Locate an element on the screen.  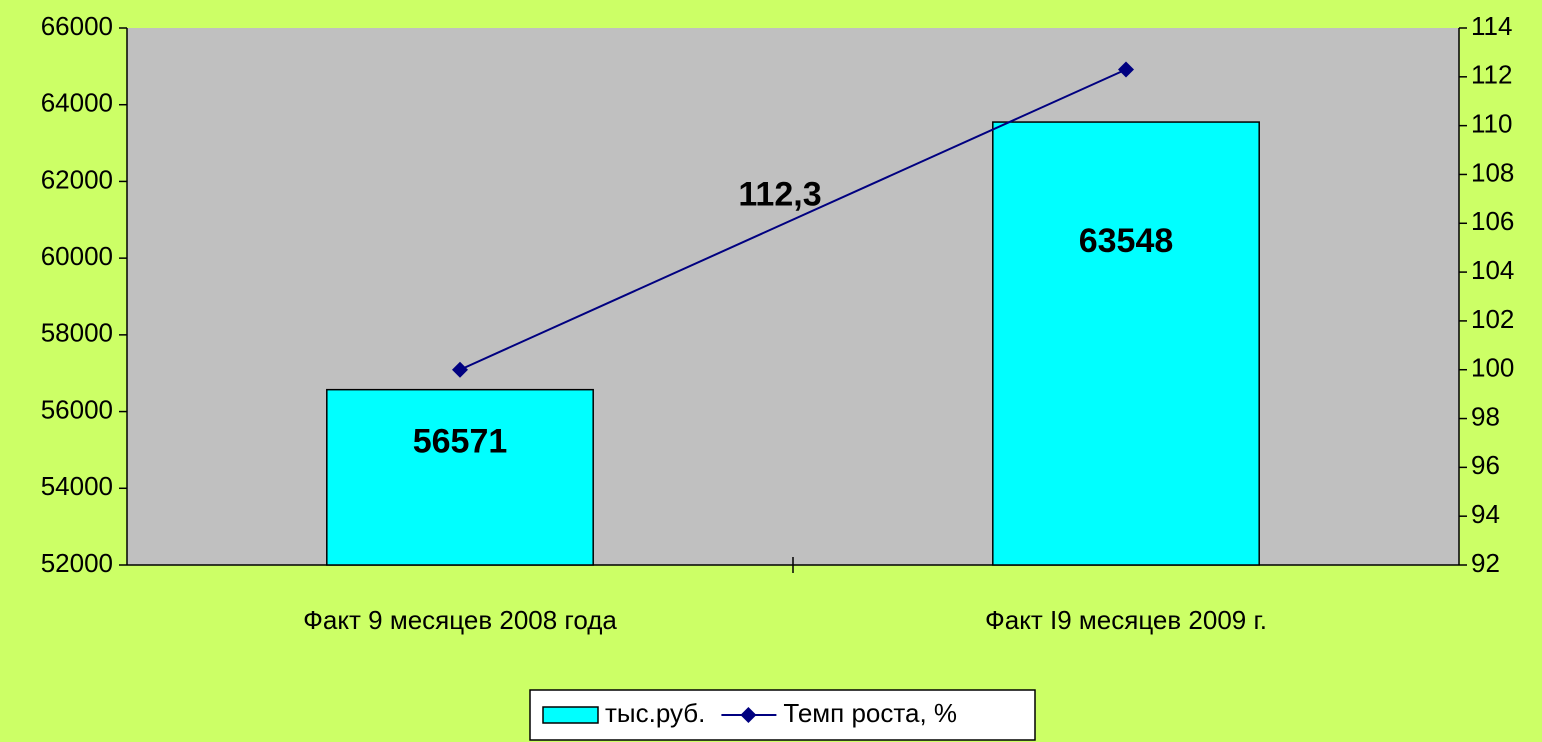
y2-tick-label: 106 is located at coordinates (1492, 221).